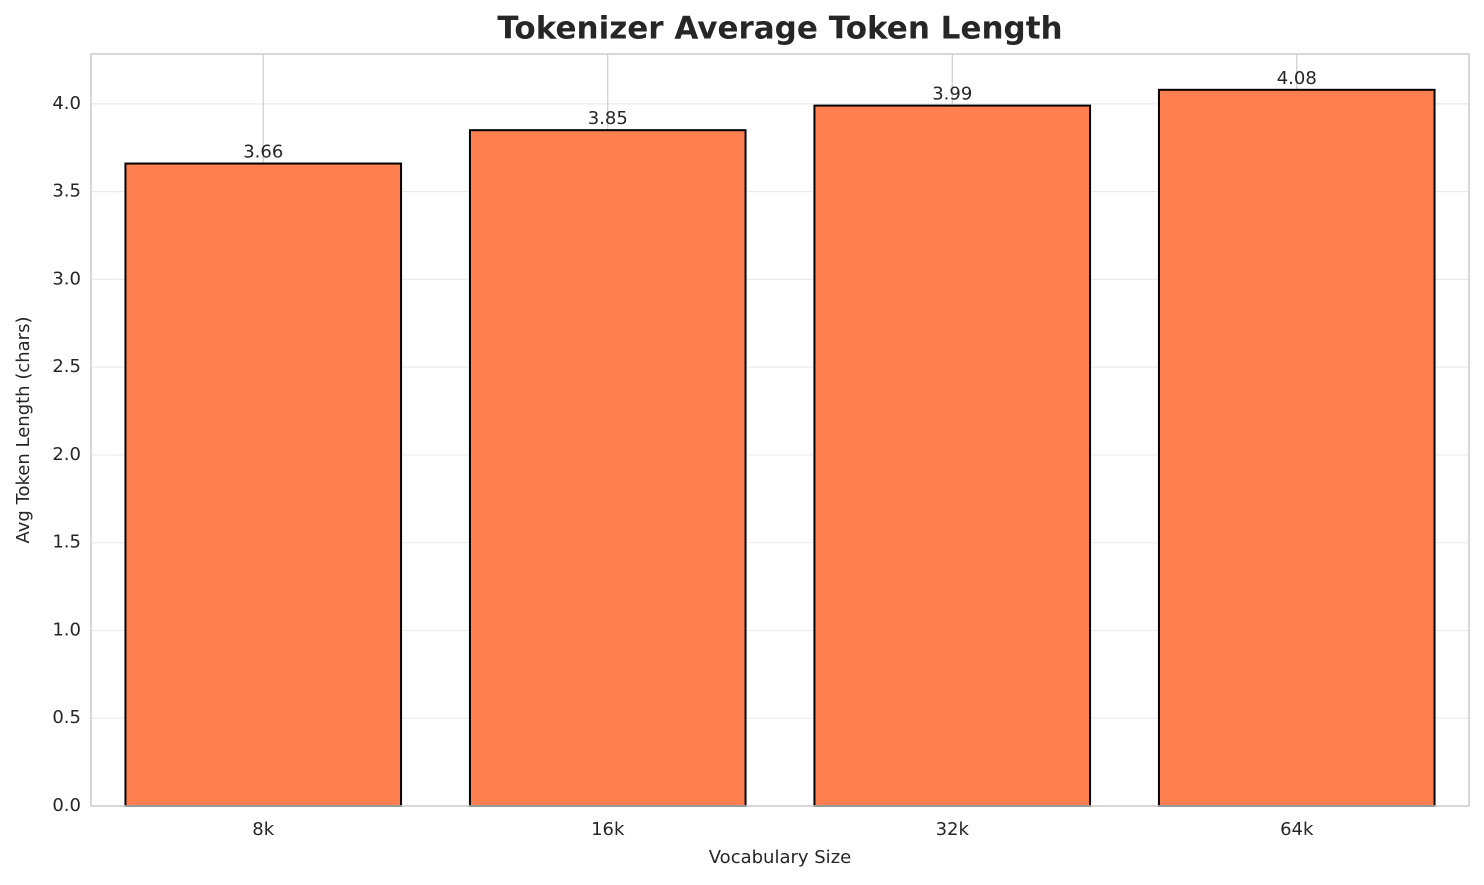 This screenshot has width=1484, height=885. What do you see at coordinates (953, 829) in the screenshot?
I see `x-tick-label: 32k` at bounding box center [953, 829].